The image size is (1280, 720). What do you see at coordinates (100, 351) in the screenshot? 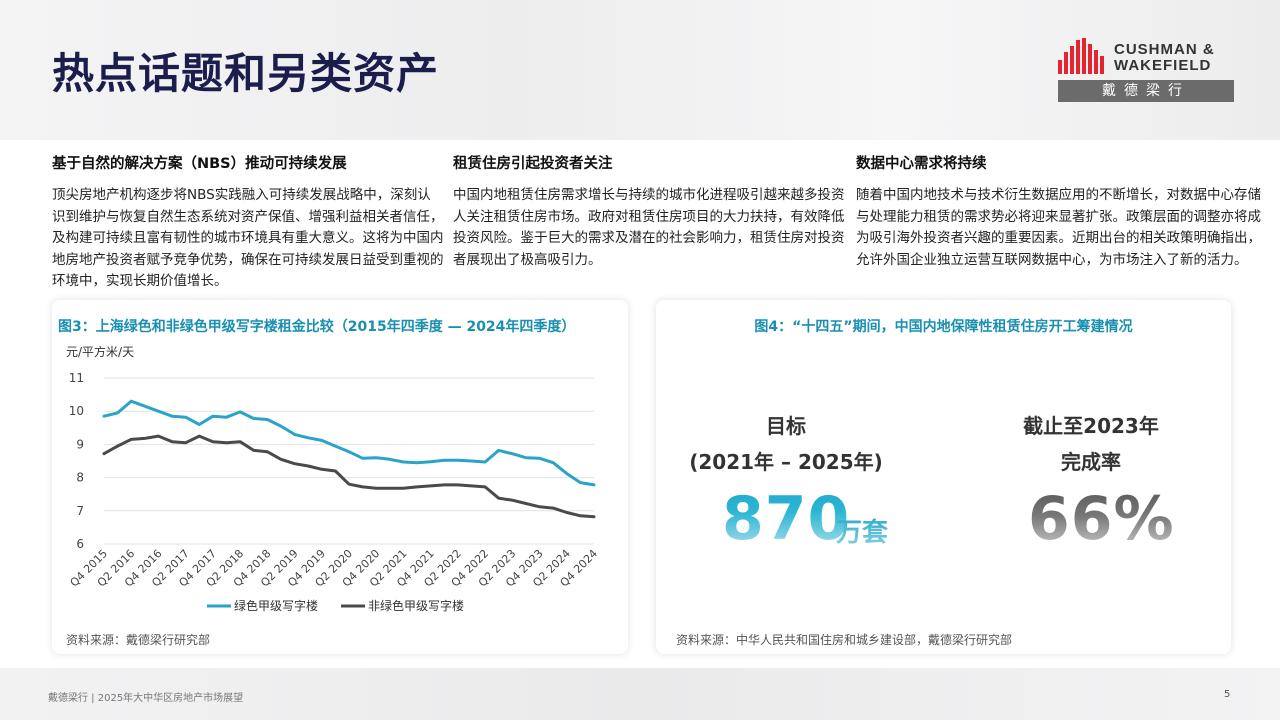
I see `y-axis-label: 元/平方米/天` at bounding box center [100, 351].